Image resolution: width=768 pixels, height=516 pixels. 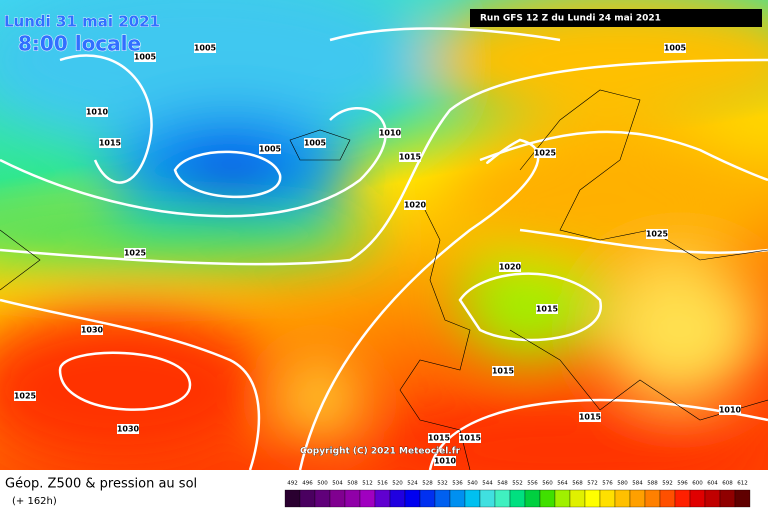 What do you see at coordinates (397, 484) in the screenshot?
I see `scale-label: 520` at bounding box center [397, 484].